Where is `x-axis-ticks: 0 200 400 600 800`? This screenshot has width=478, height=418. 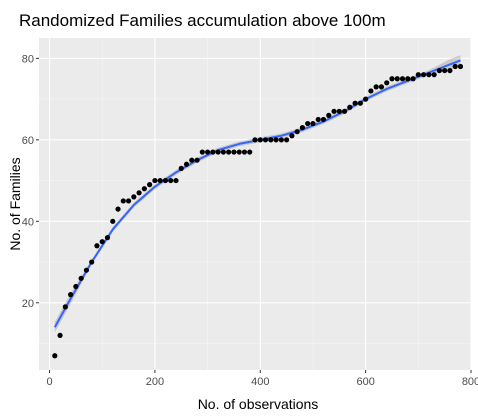
x-axis-ticks: 0 200 400 600 800 is located at coordinates (262, 379).